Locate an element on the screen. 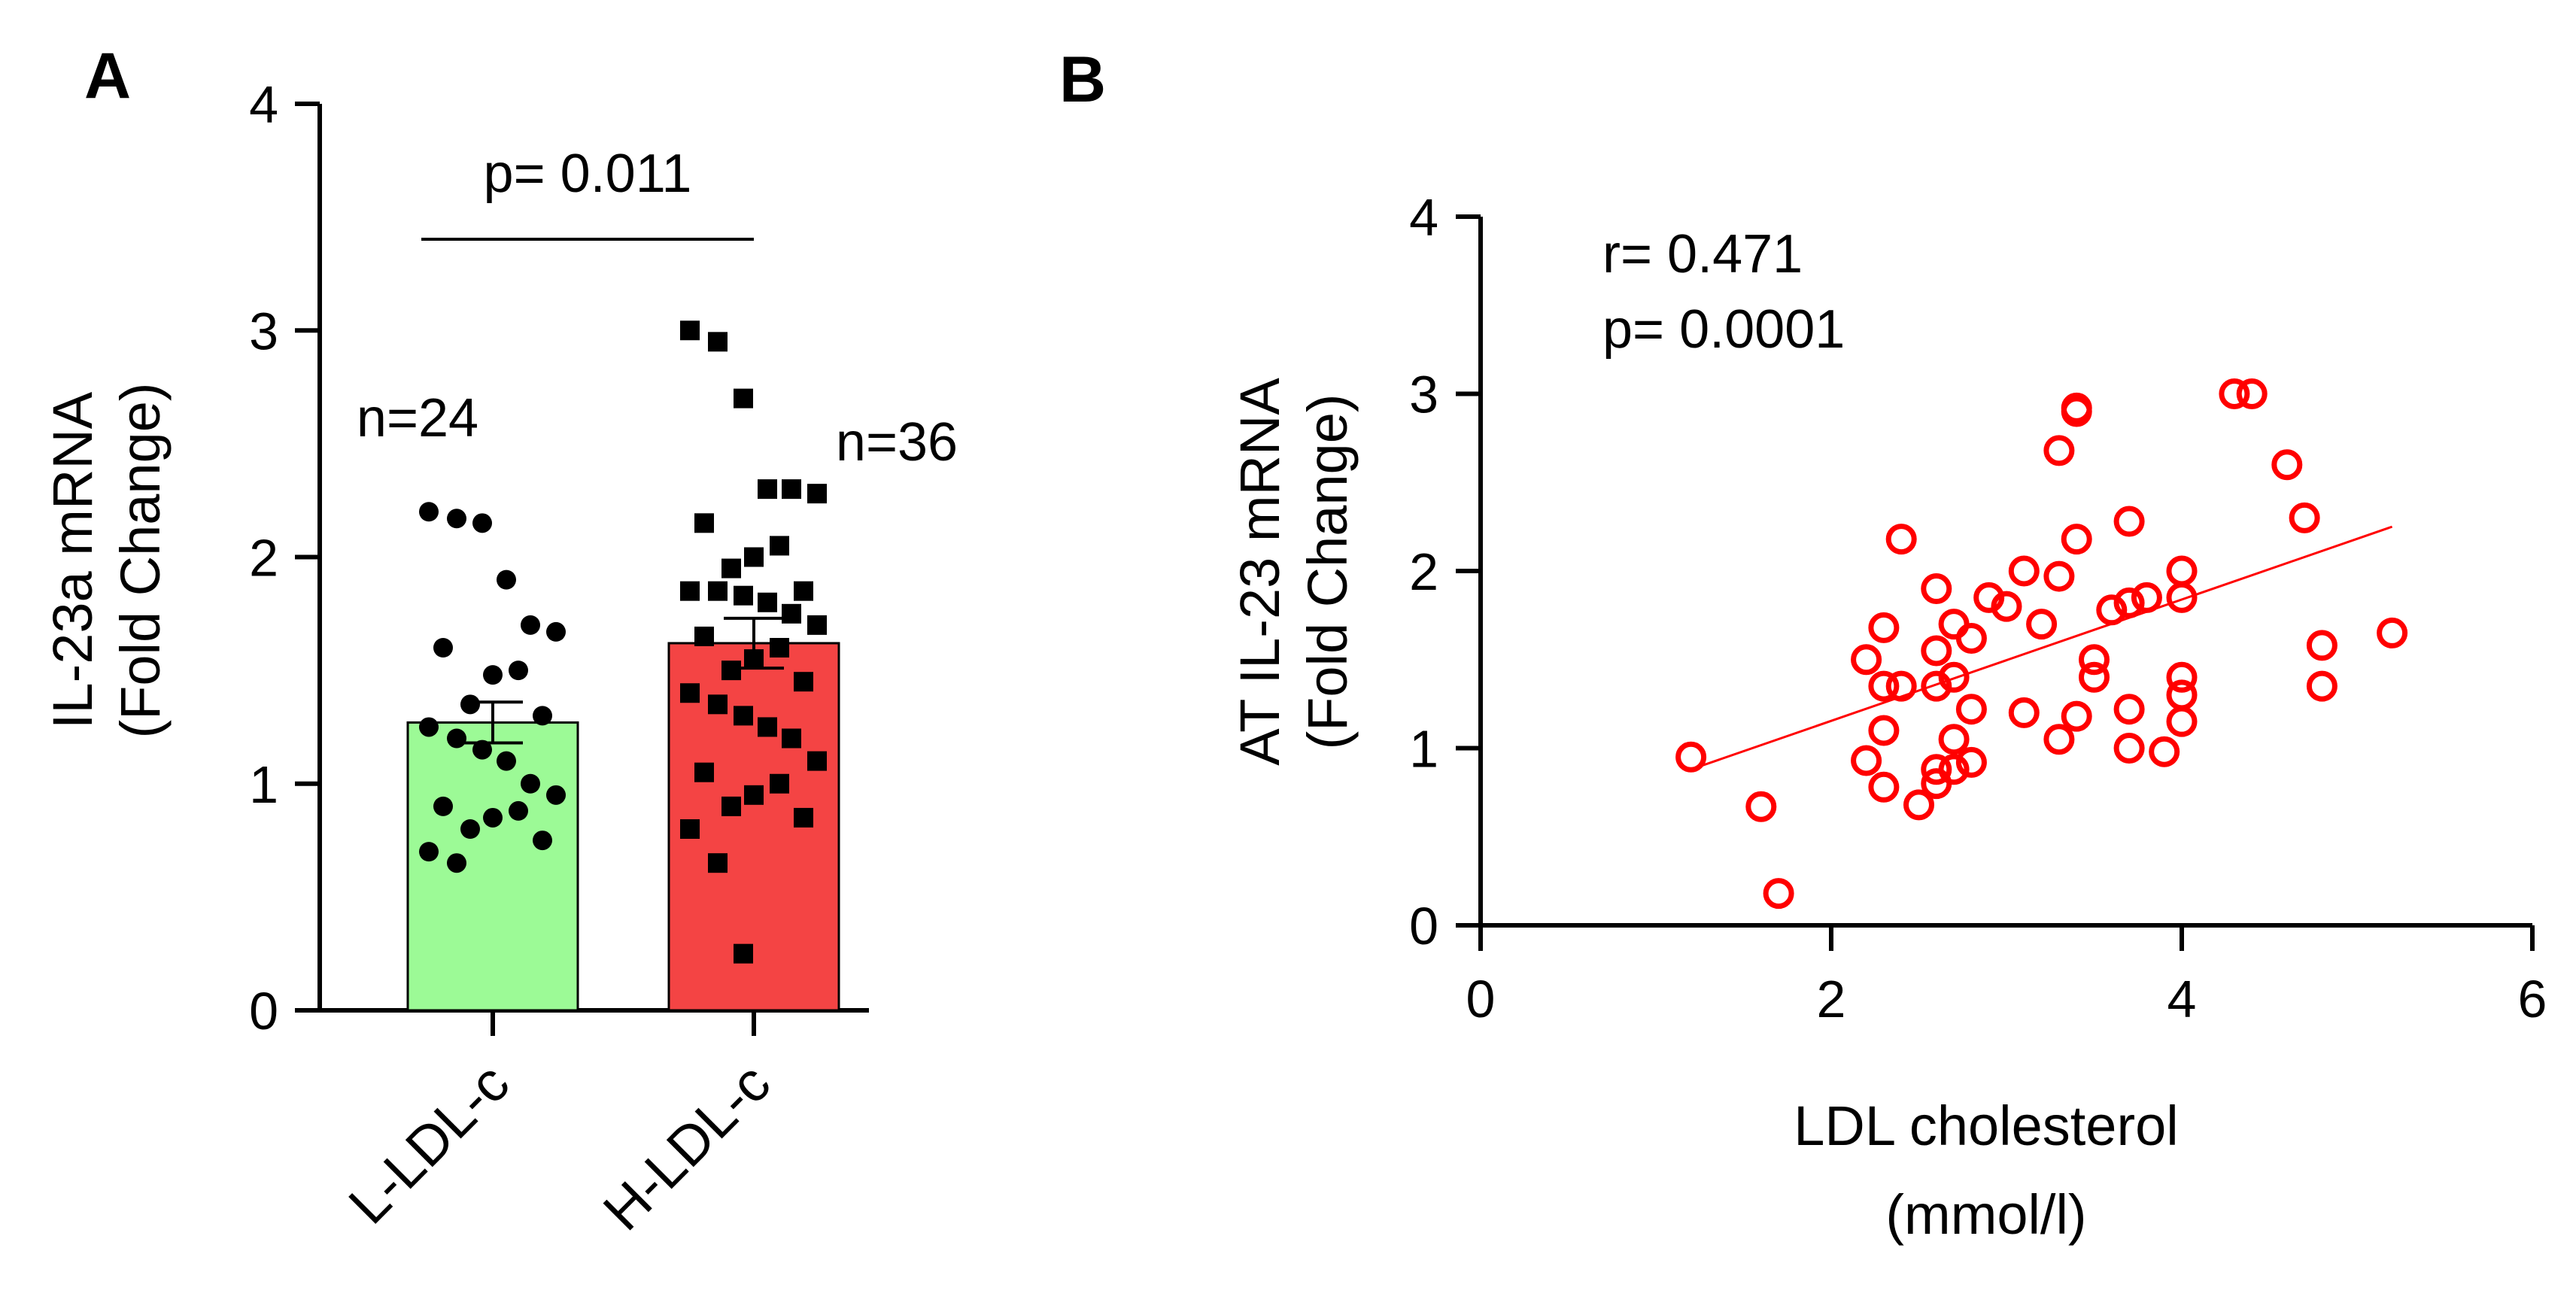 The image size is (2576, 1312). panel-b-y-tick-label: 4 is located at coordinates (1423, 218).